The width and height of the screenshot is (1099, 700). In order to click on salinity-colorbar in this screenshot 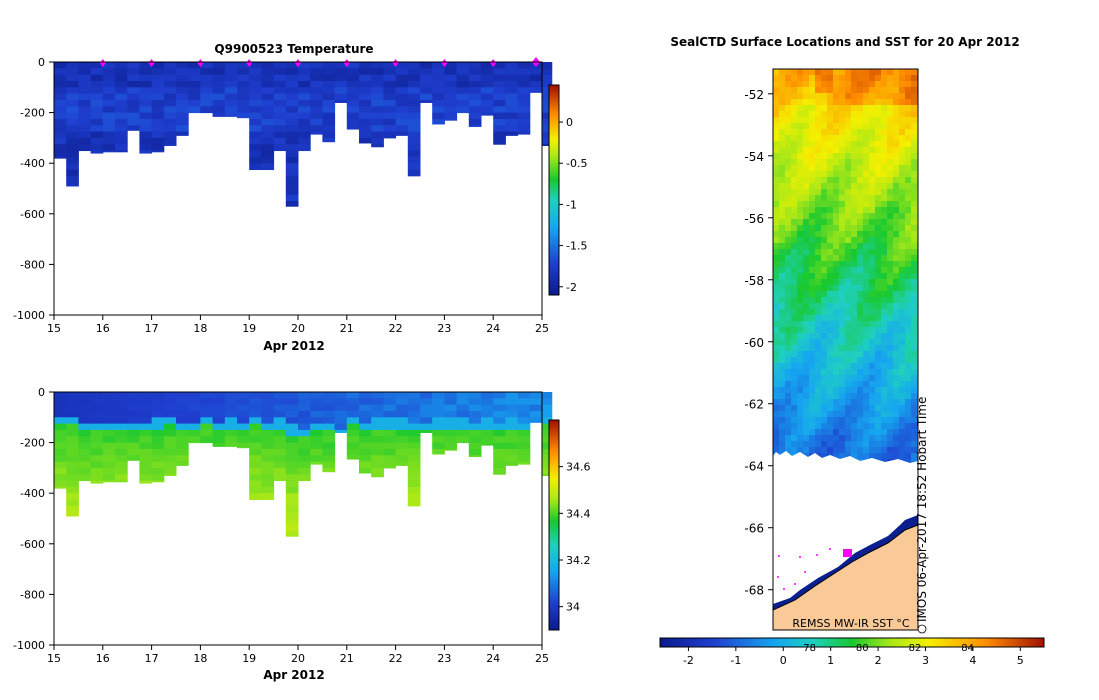, I will do `click(554, 525)`.